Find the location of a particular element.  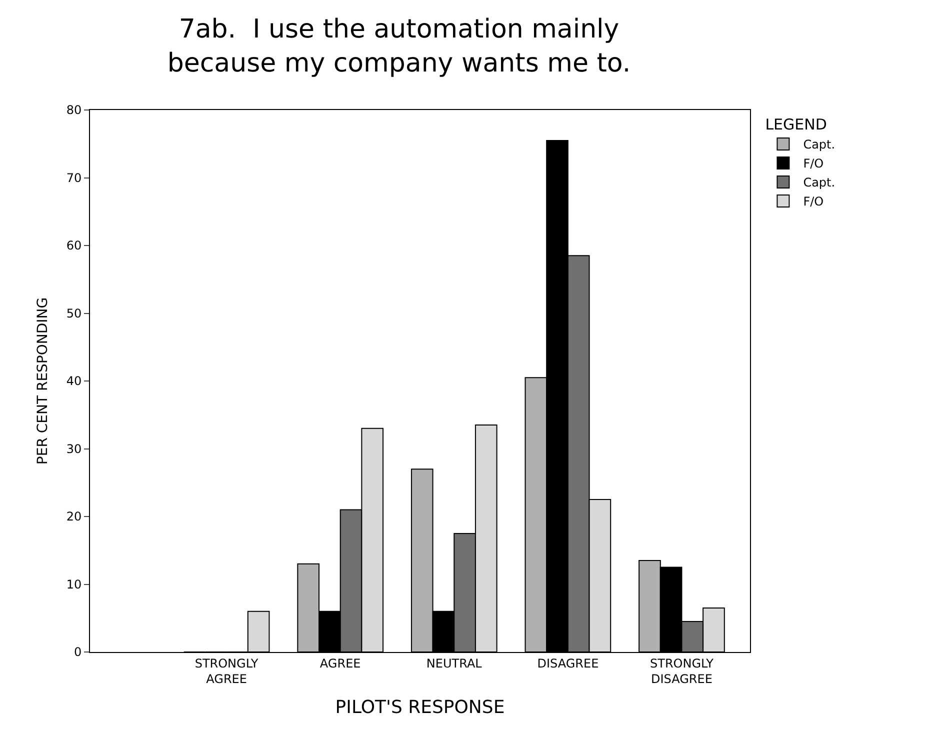

y-tick-label: 40 is located at coordinates (74, 381).